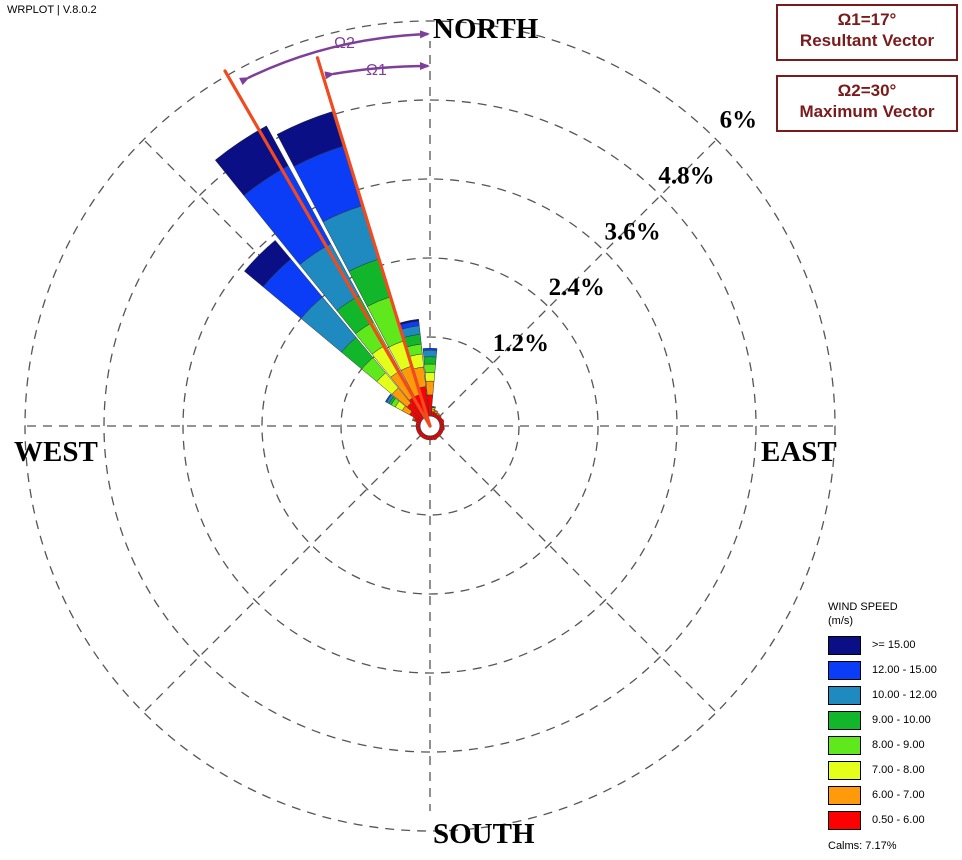  I want to click on angle-arrows: Ω2 Ω1, so click(334, 58).